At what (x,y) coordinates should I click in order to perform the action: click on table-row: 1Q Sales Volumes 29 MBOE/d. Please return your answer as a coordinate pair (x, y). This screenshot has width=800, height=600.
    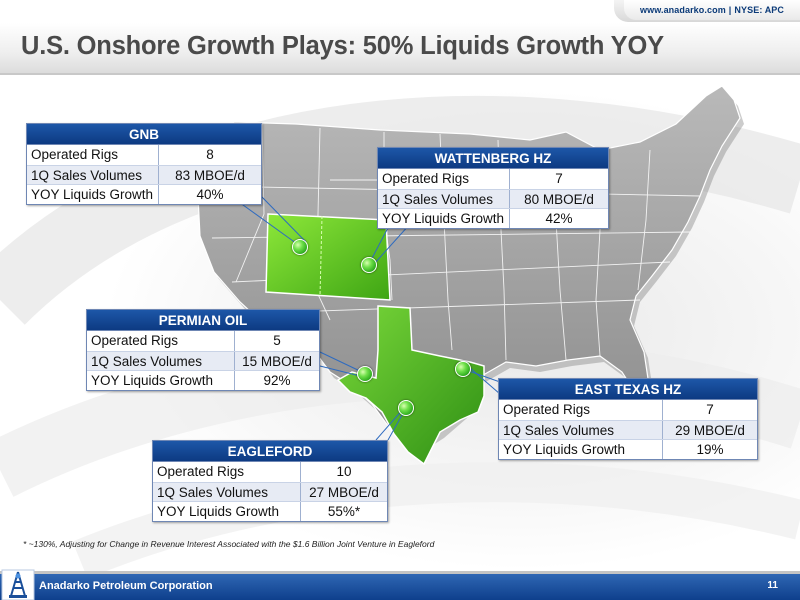
    Looking at the image, I should click on (628, 429).